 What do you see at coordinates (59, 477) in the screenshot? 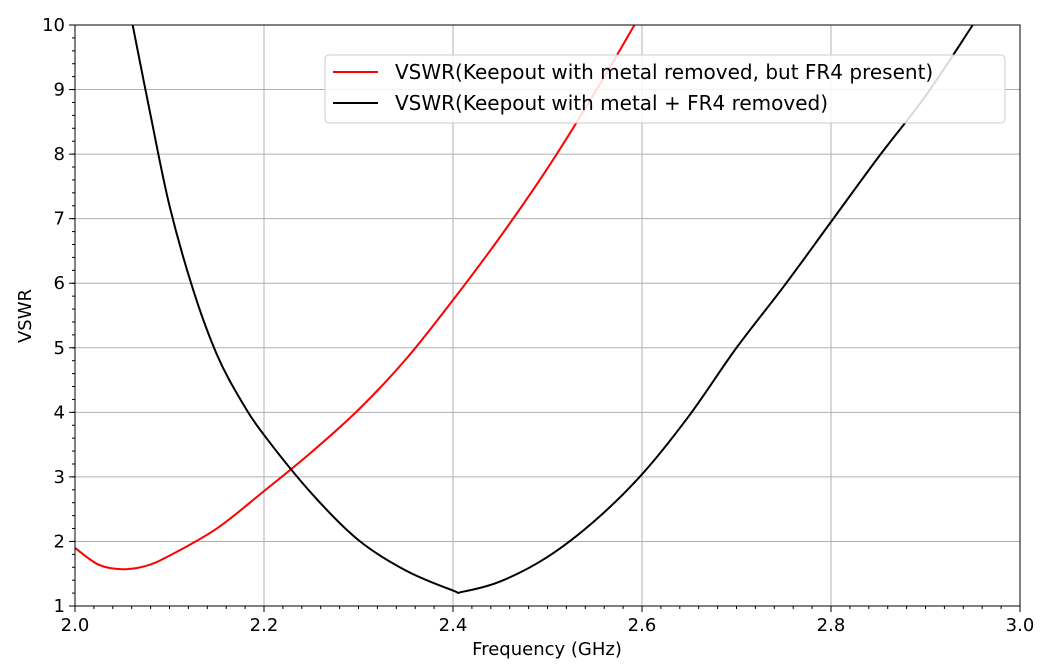
I see `y-tick-label: 3` at bounding box center [59, 477].